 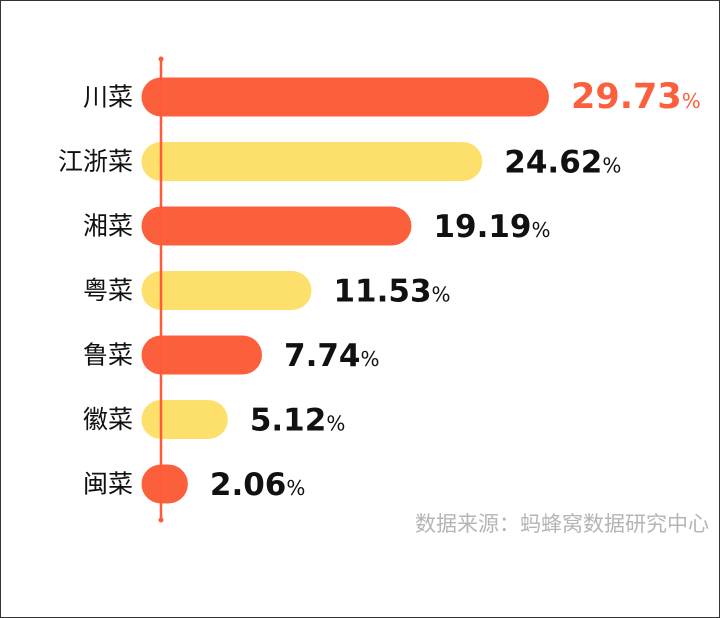 I want to click on category-label-4: 鲁菜, so click(x=108, y=355).